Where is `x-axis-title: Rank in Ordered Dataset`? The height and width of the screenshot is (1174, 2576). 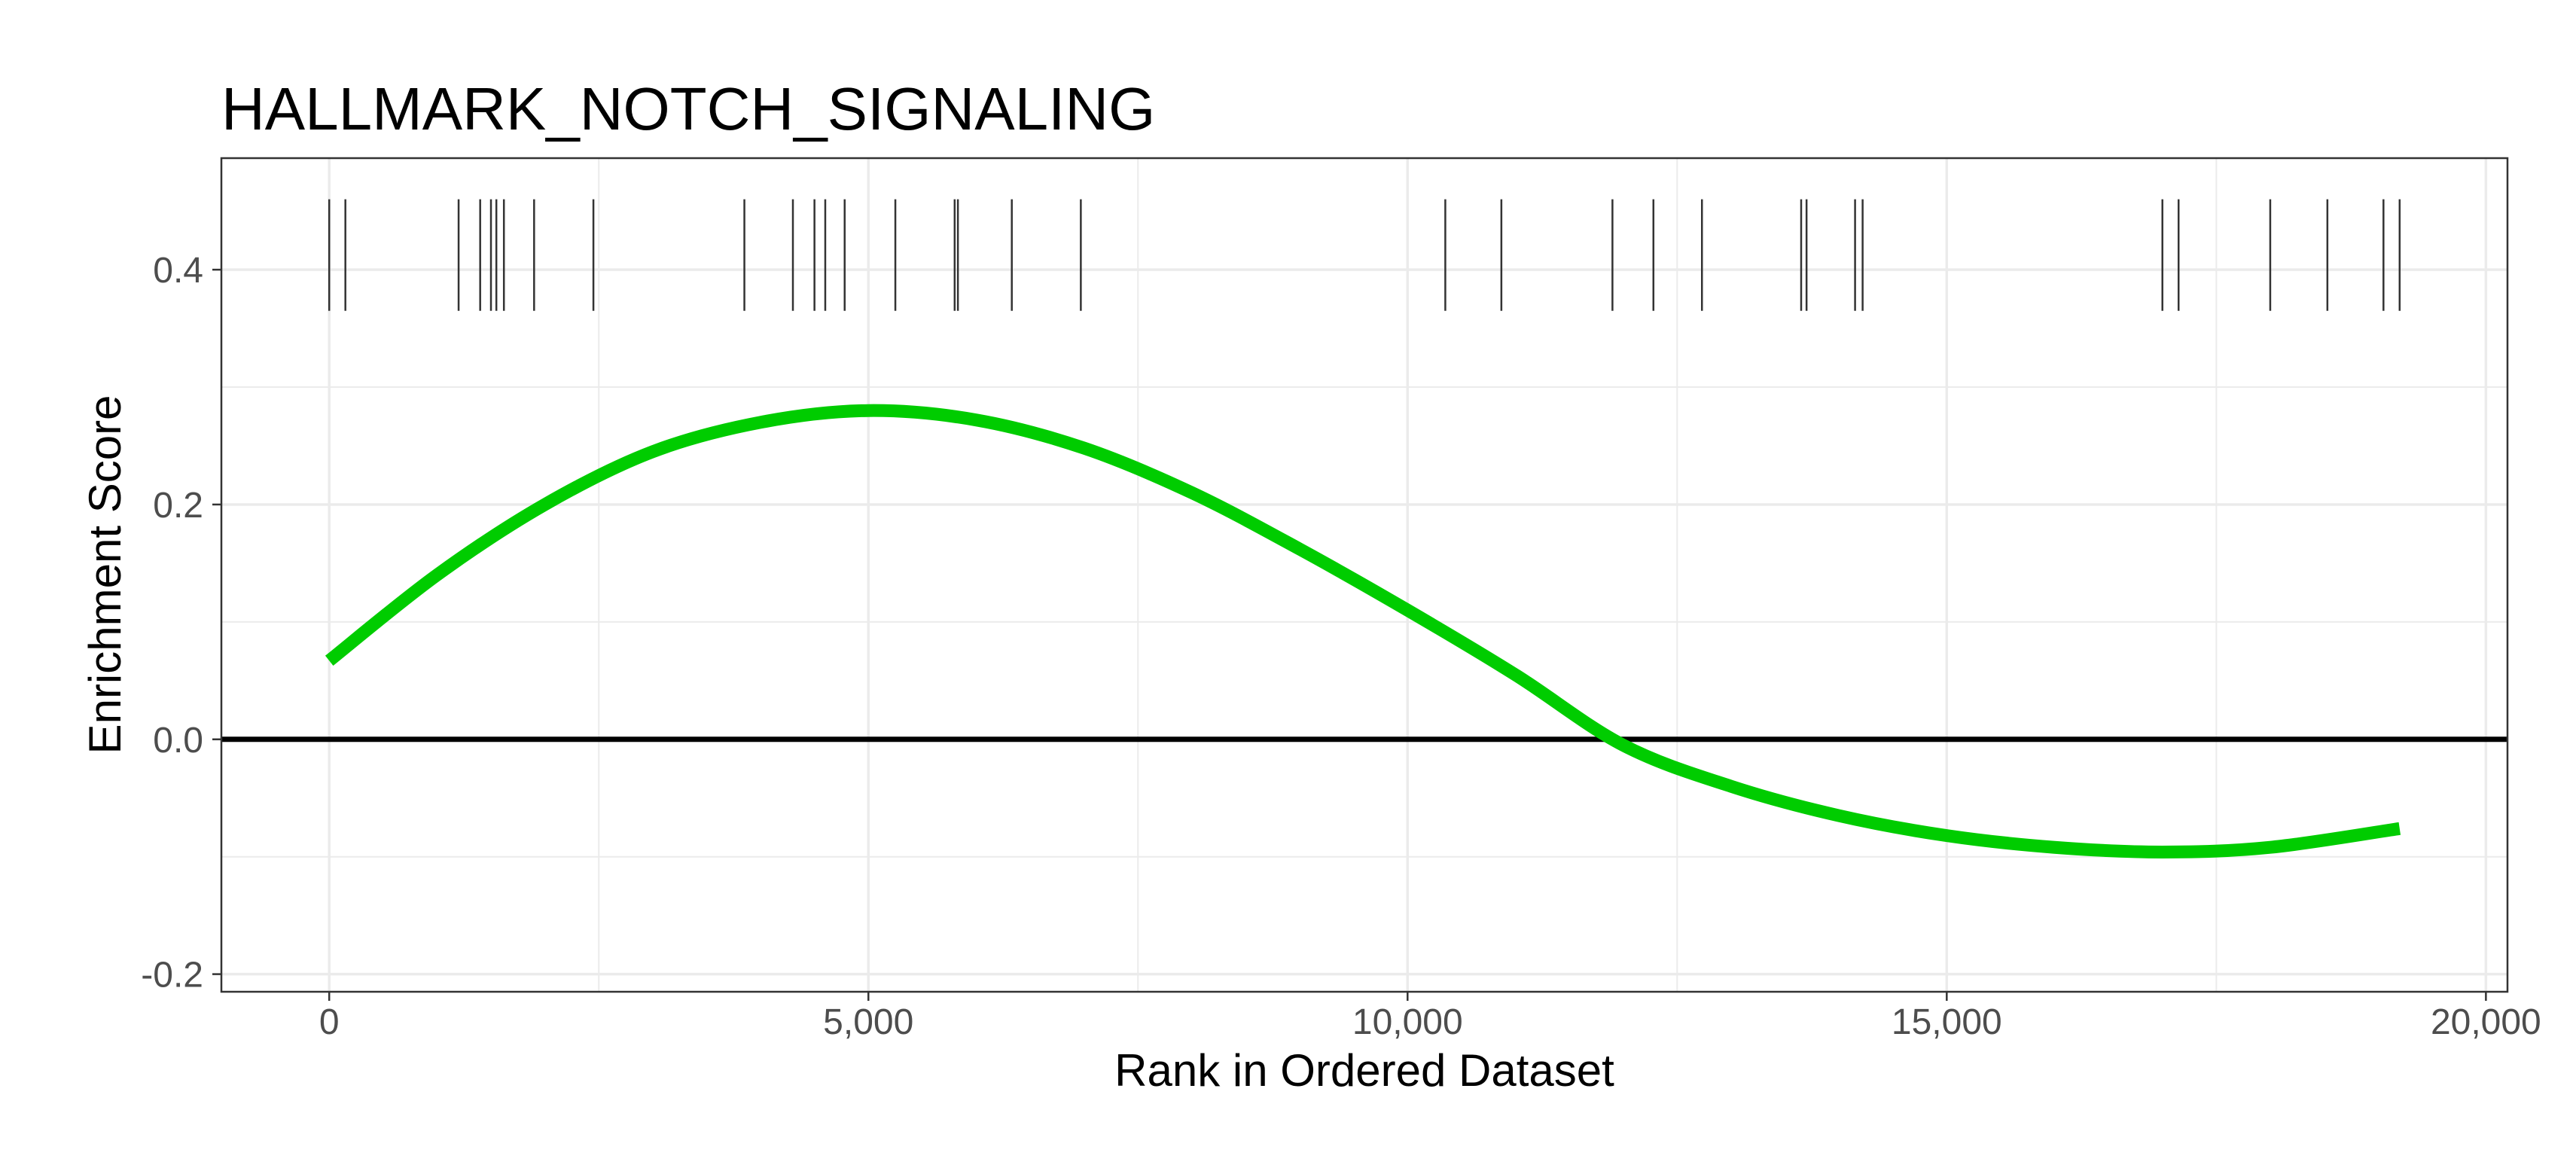
x-axis-title: Rank in Ordered Dataset is located at coordinates (1364, 1070).